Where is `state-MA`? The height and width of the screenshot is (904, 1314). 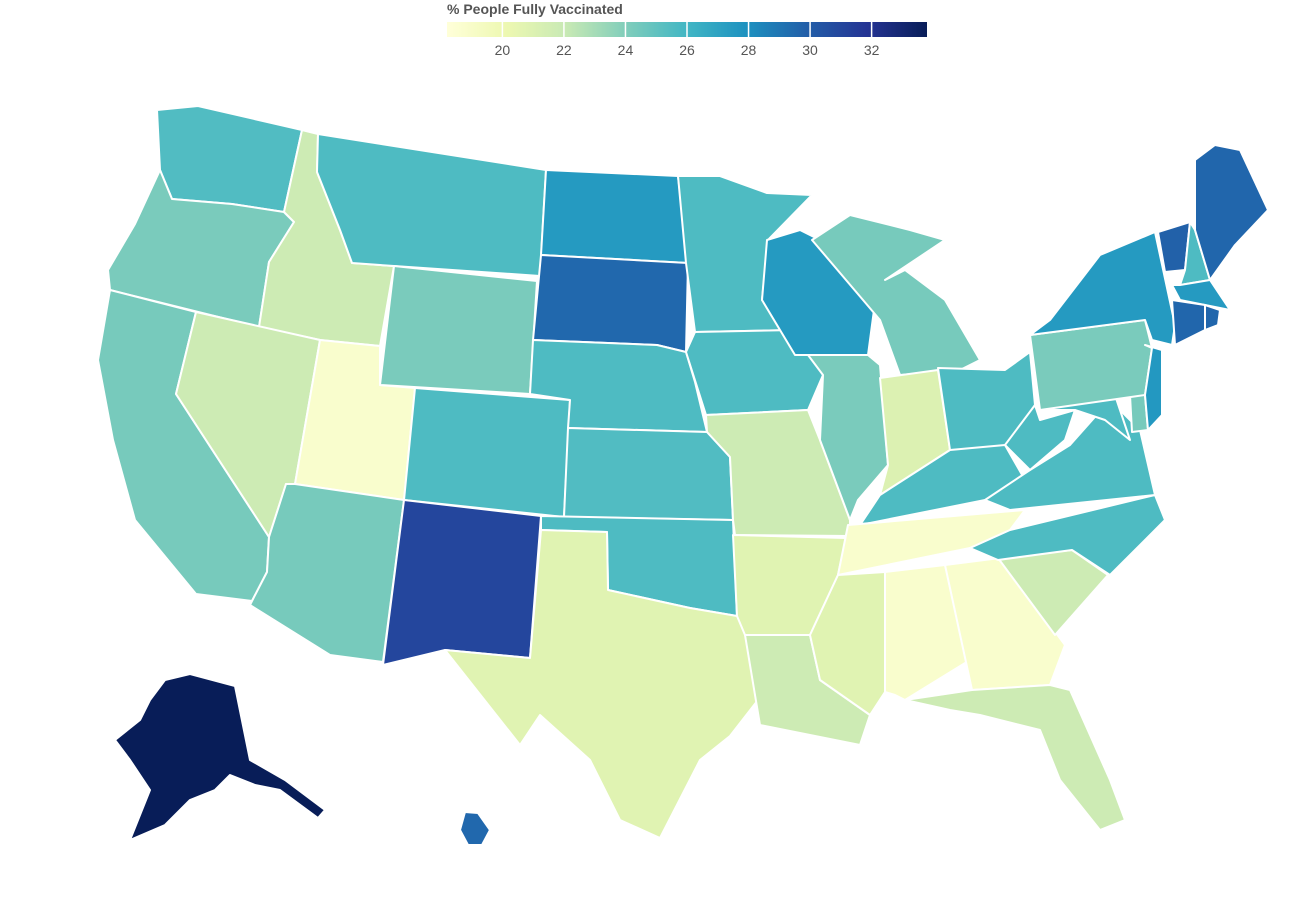 state-MA is located at coordinates (1201, 295).